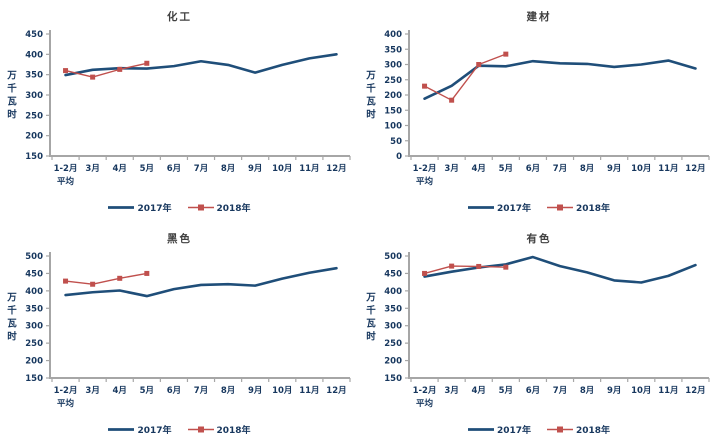  Describe the element at coordinates (393, 127) in the screenshot. I see `y-tick-label: 100` at that location.